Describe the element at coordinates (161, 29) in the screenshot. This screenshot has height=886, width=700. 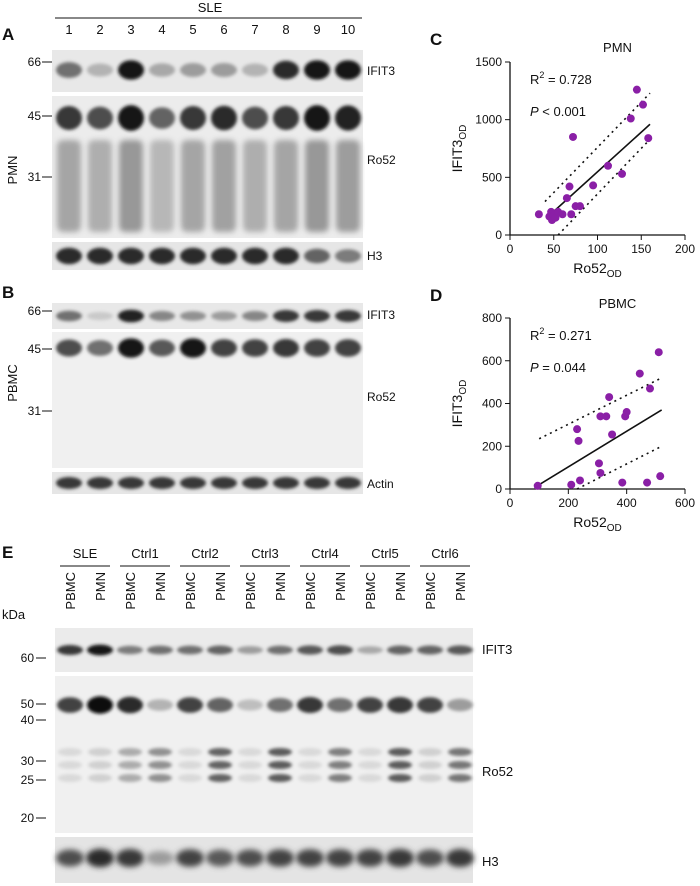
I see `lane-number: 4` at that location.